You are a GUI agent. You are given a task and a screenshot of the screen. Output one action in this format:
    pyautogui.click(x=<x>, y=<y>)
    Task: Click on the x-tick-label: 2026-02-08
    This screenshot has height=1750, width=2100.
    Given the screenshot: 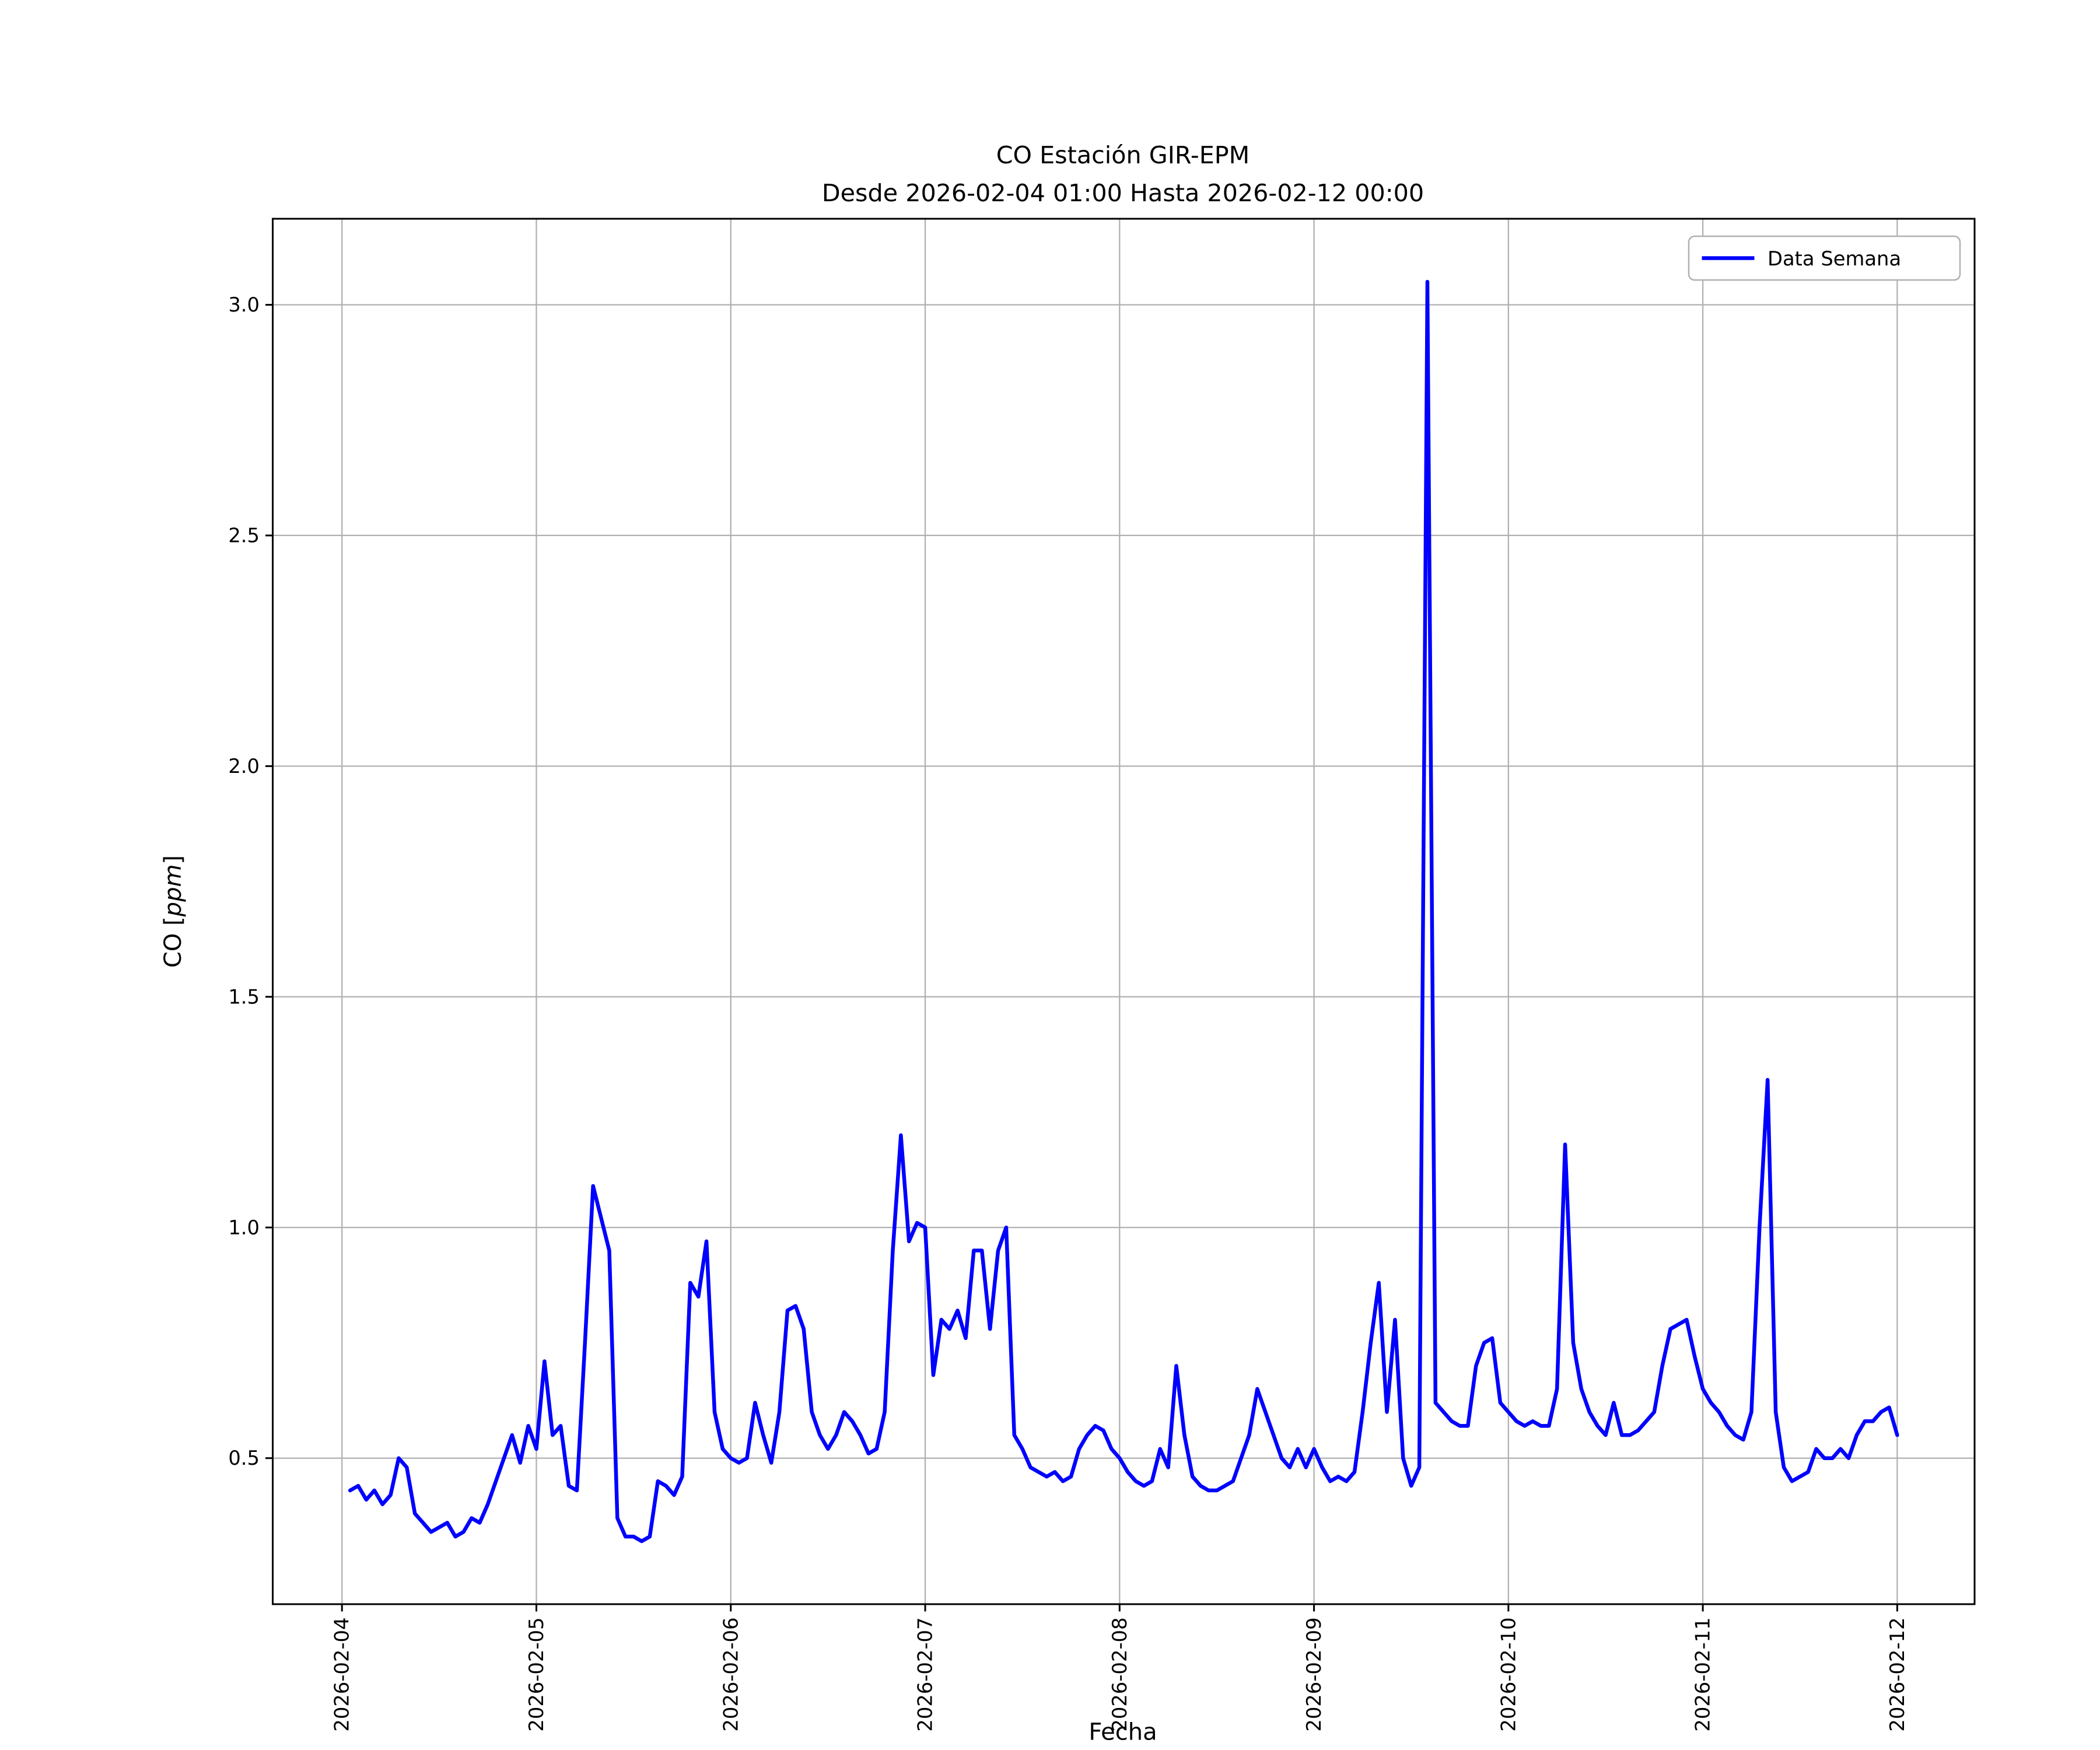 What is the action you would take?
    pyautogui.click(x=1119, y=1675)
    